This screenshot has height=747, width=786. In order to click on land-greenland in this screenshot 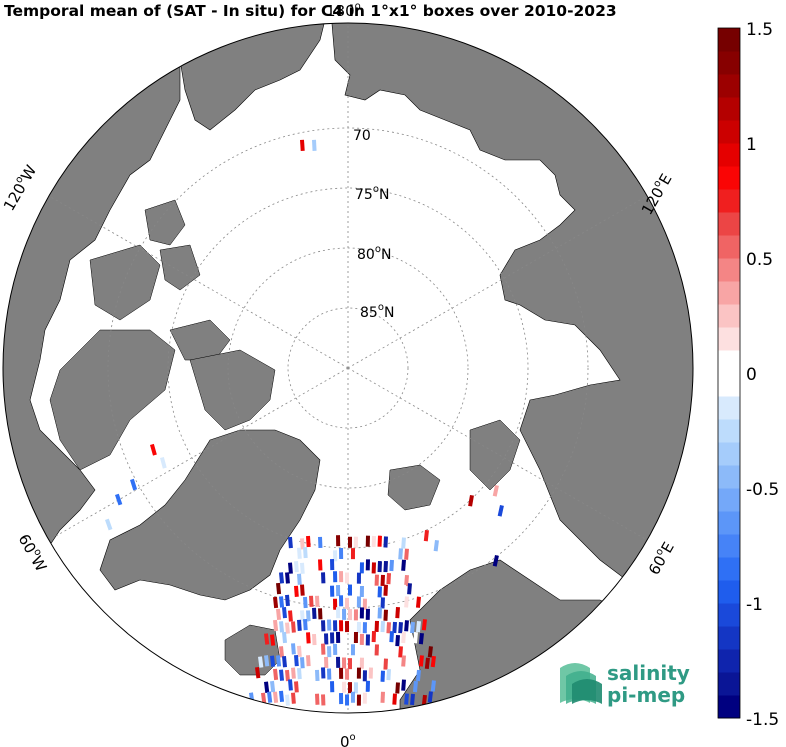, I will do `click(210, 515)`.